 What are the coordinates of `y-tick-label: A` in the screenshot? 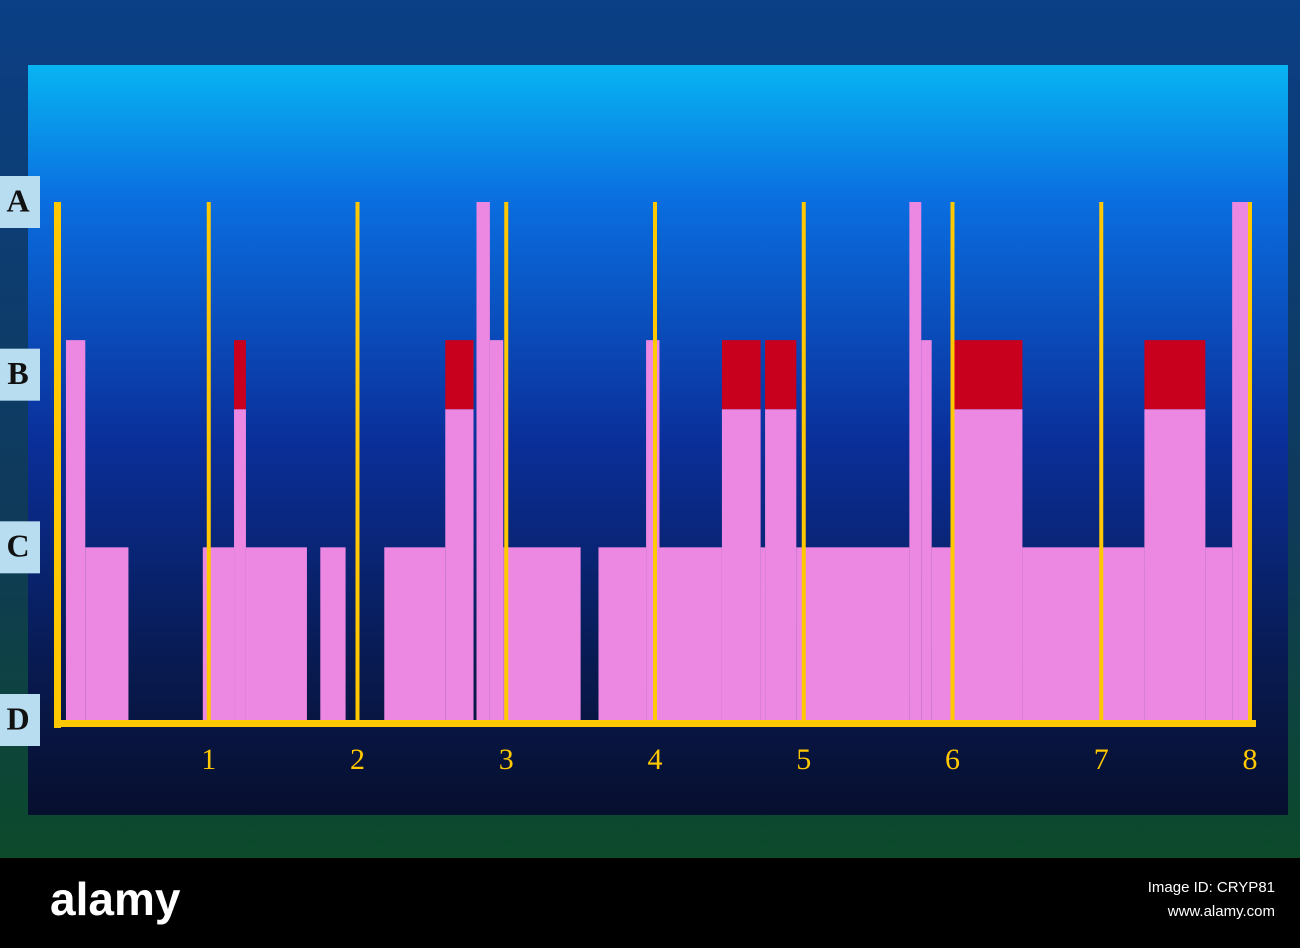 It's located at (17, 200).